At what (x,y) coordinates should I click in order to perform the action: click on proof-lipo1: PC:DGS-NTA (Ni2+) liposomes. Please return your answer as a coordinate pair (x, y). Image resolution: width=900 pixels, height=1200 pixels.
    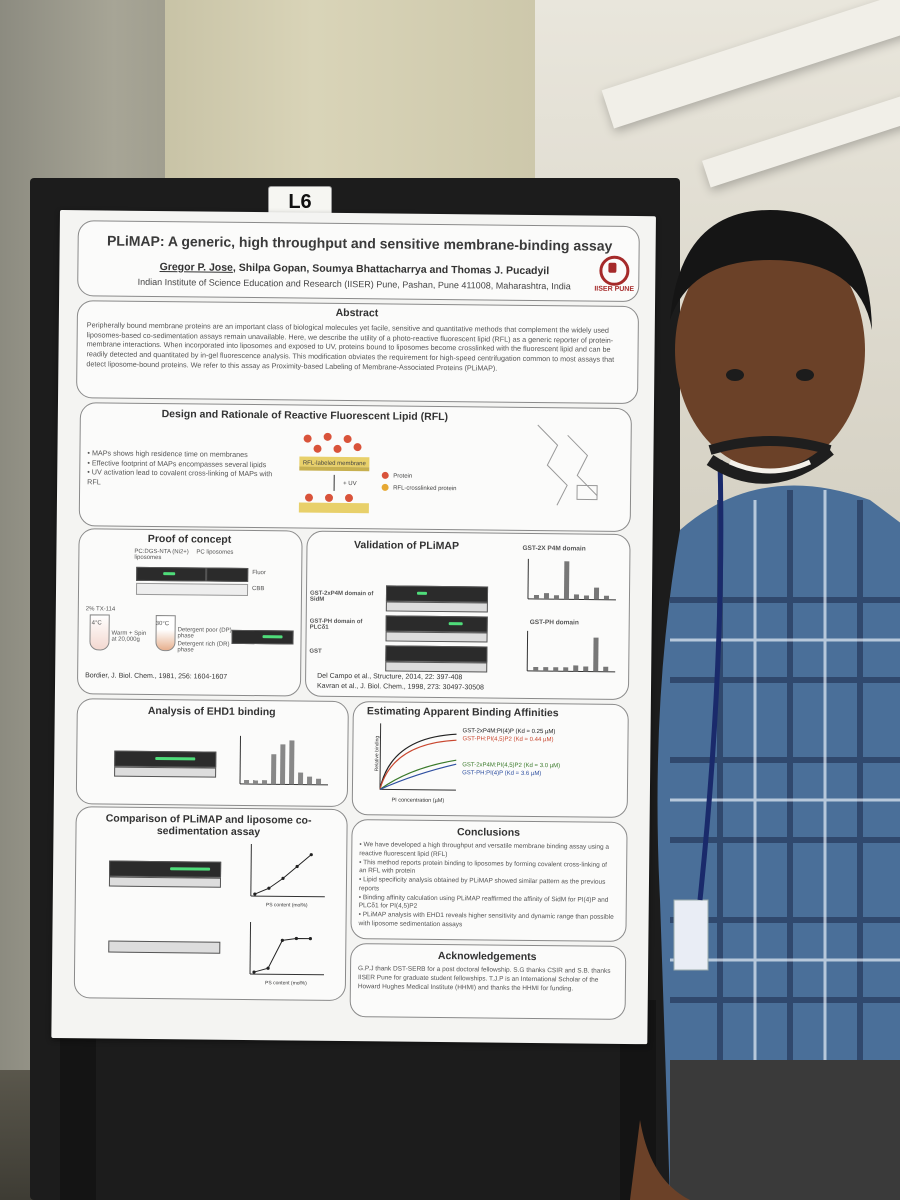
    Looking at the image, I should click on (161, 555).